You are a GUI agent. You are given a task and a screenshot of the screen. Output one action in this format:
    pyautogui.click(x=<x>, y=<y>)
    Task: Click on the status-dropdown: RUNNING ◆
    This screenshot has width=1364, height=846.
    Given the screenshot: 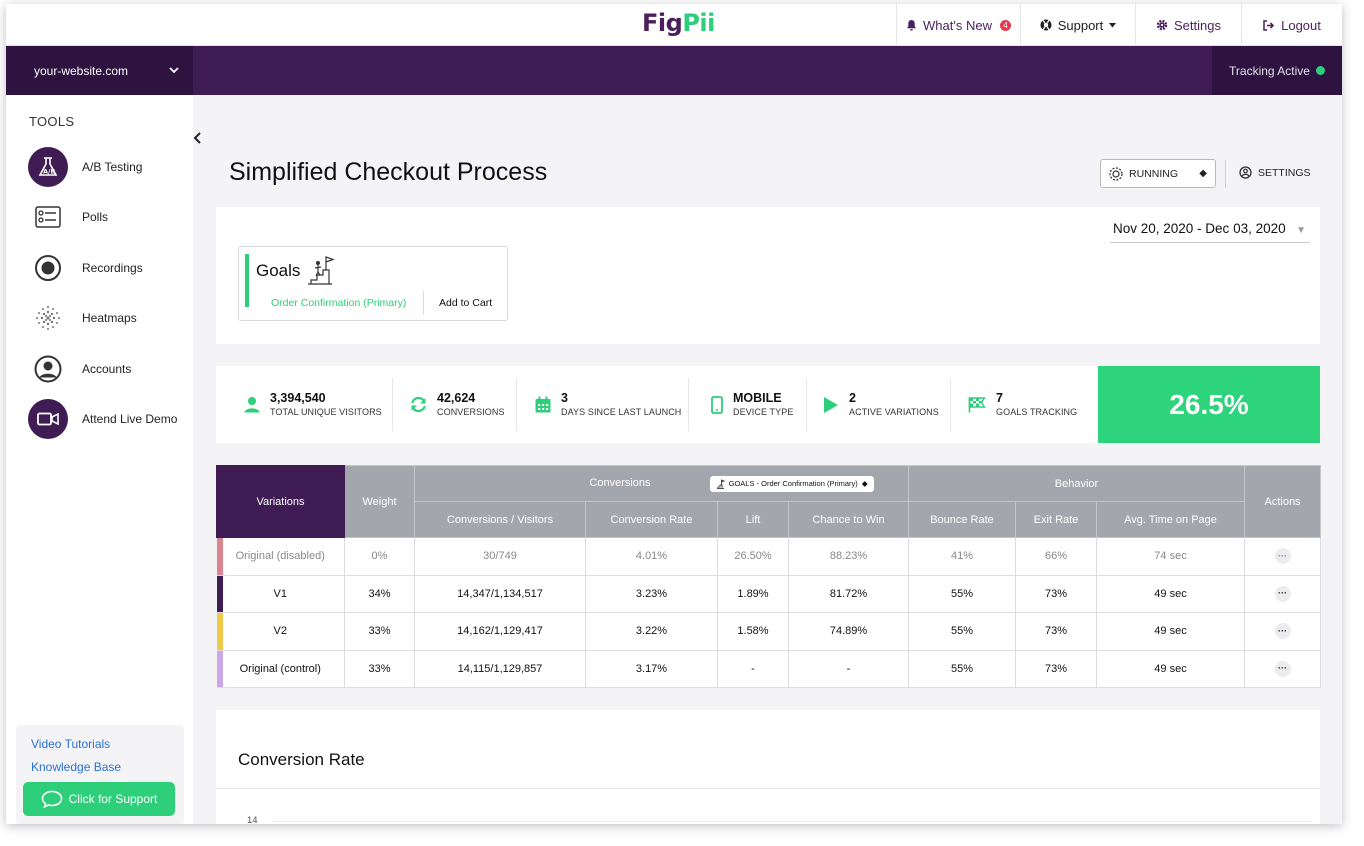 What is the action you would take?
    pyautogui.click(x=1158, y=173)
    